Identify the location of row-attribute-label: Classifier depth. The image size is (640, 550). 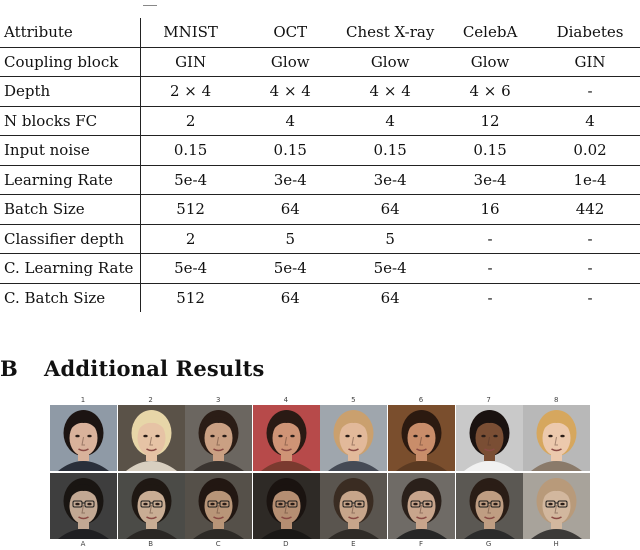
(70, 239).